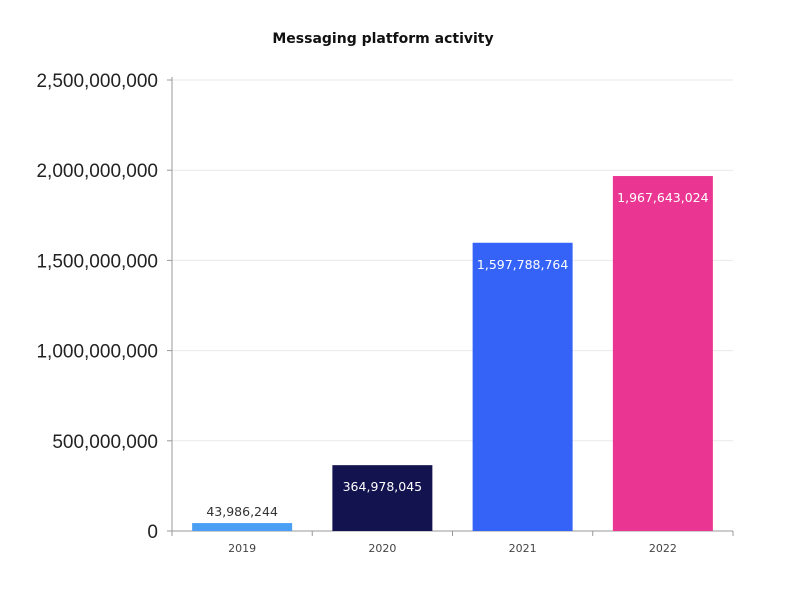  I want to click on bar-2022, so click(662, 353).